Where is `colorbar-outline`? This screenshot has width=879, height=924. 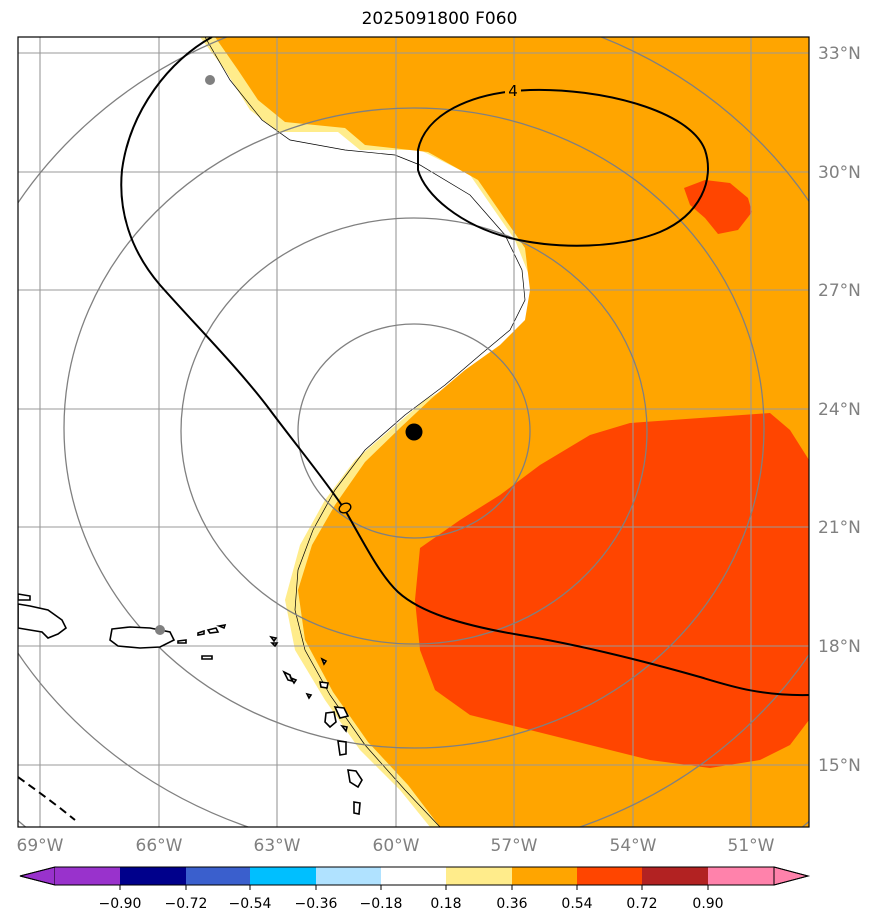
colorbar-outline is located at coordinates (414, 876).